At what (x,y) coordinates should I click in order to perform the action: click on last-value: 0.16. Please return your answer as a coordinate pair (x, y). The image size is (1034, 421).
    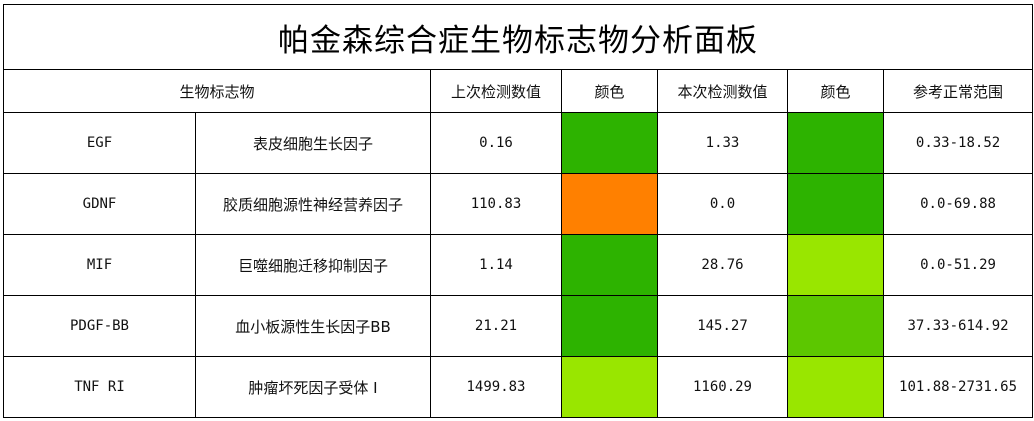
    Looking at the image, I should click on (496, 143).